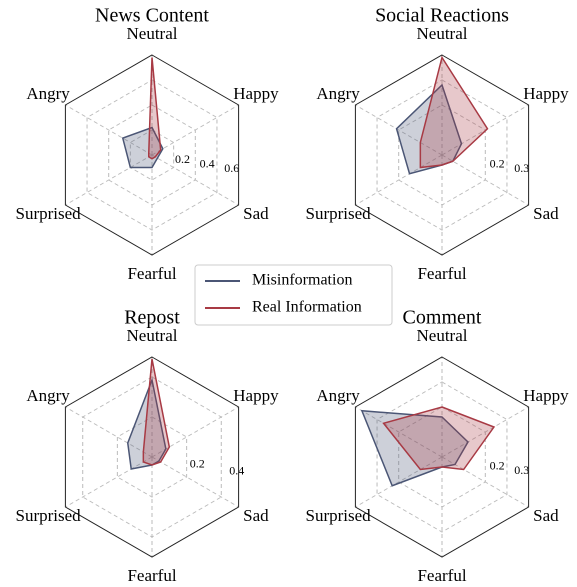  I want to click on chart-title: Repost, so click(152, 318).